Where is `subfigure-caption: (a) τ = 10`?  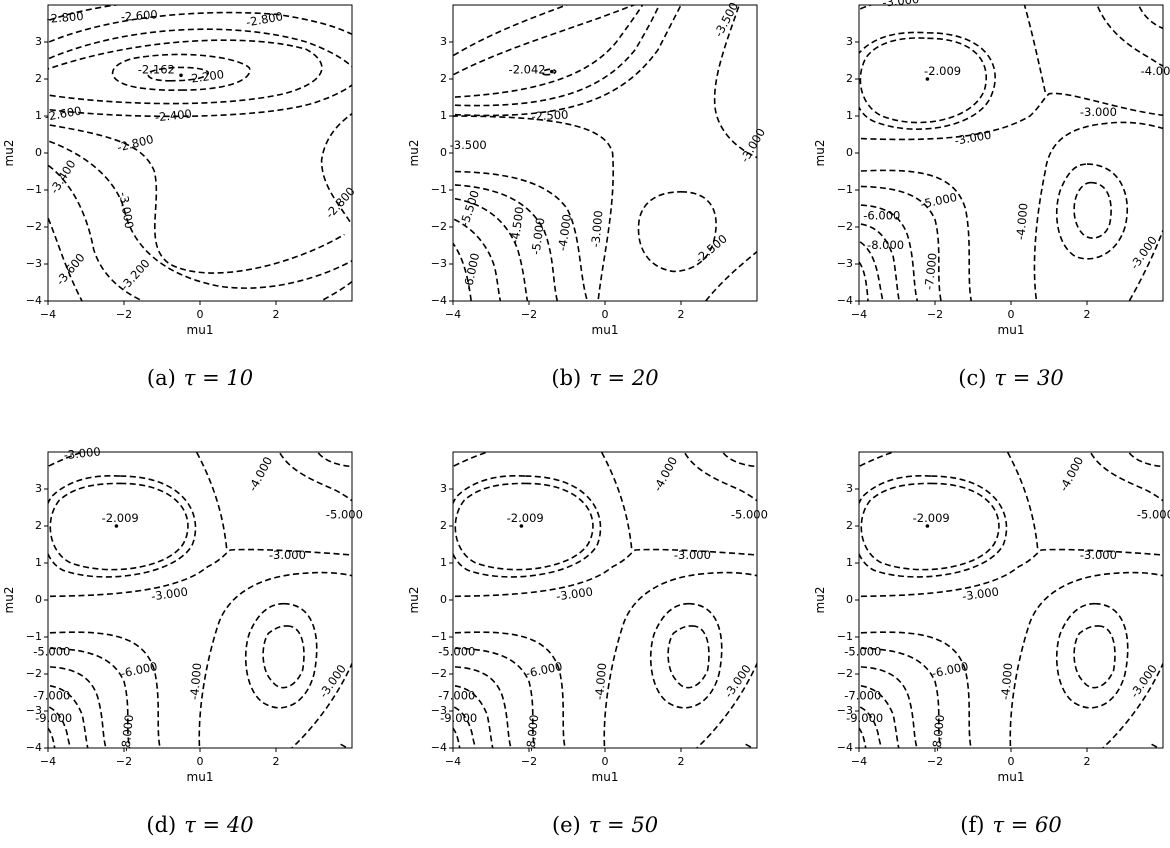 subfigure-caption: (a) τ = 10 is located at coordinates (200, 378).